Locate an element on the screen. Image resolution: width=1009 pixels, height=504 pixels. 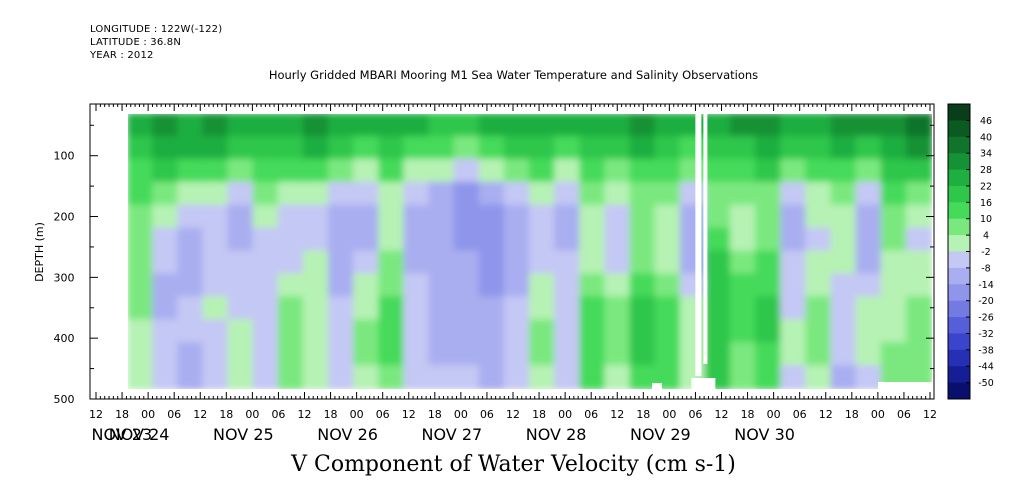
colorbar: 46 40 34 28 22 16 10 4 -2 -8 -14 -20 -26 -32 -38 -44 -50 is located at coordinates (970, 251).